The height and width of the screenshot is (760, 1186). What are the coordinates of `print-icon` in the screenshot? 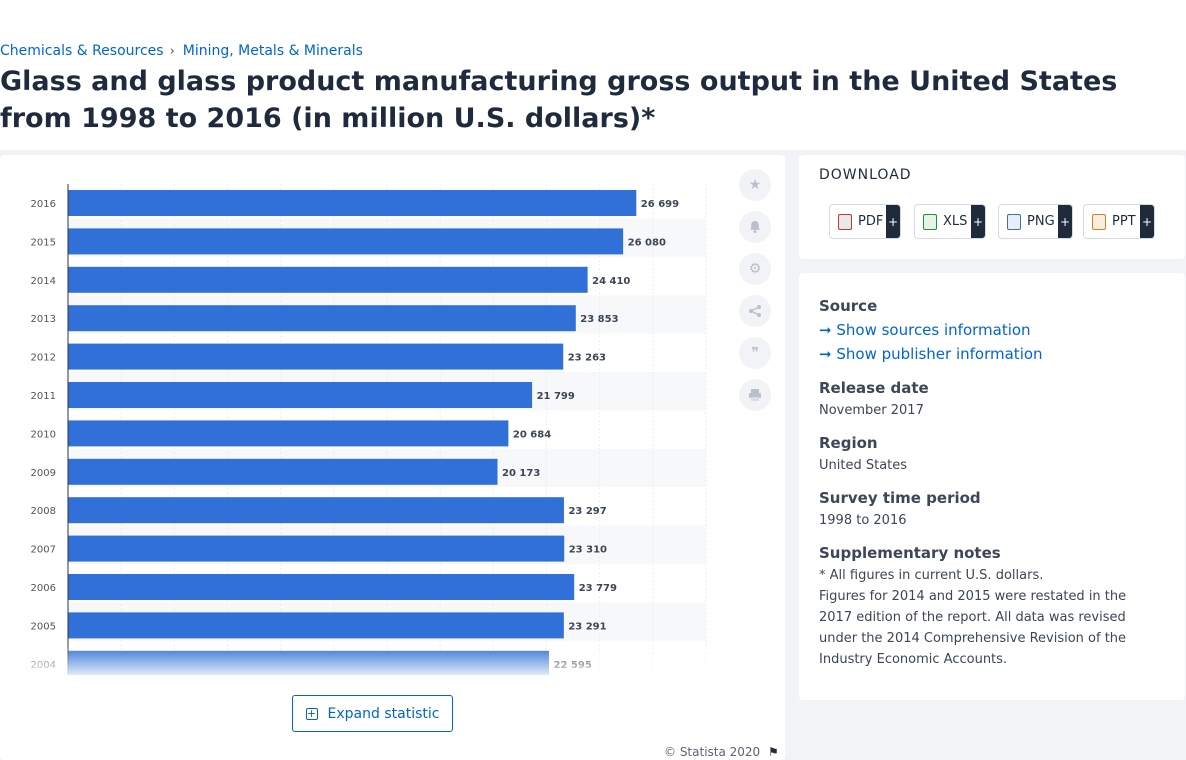 It's located at (755, 395).